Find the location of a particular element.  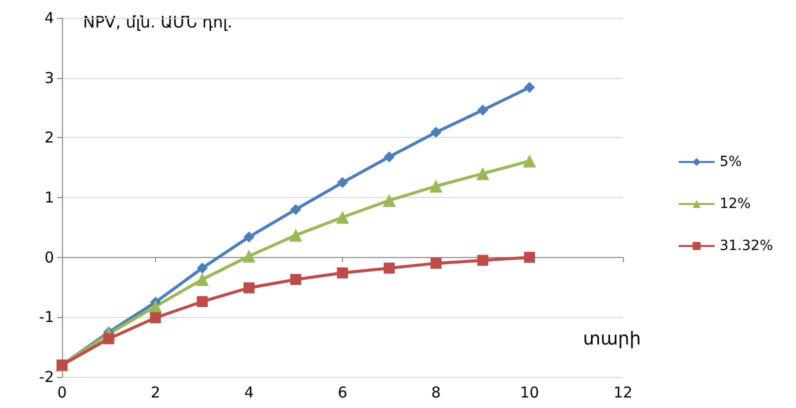

y-tick-label: -2 is located at coordinates (46, 377).